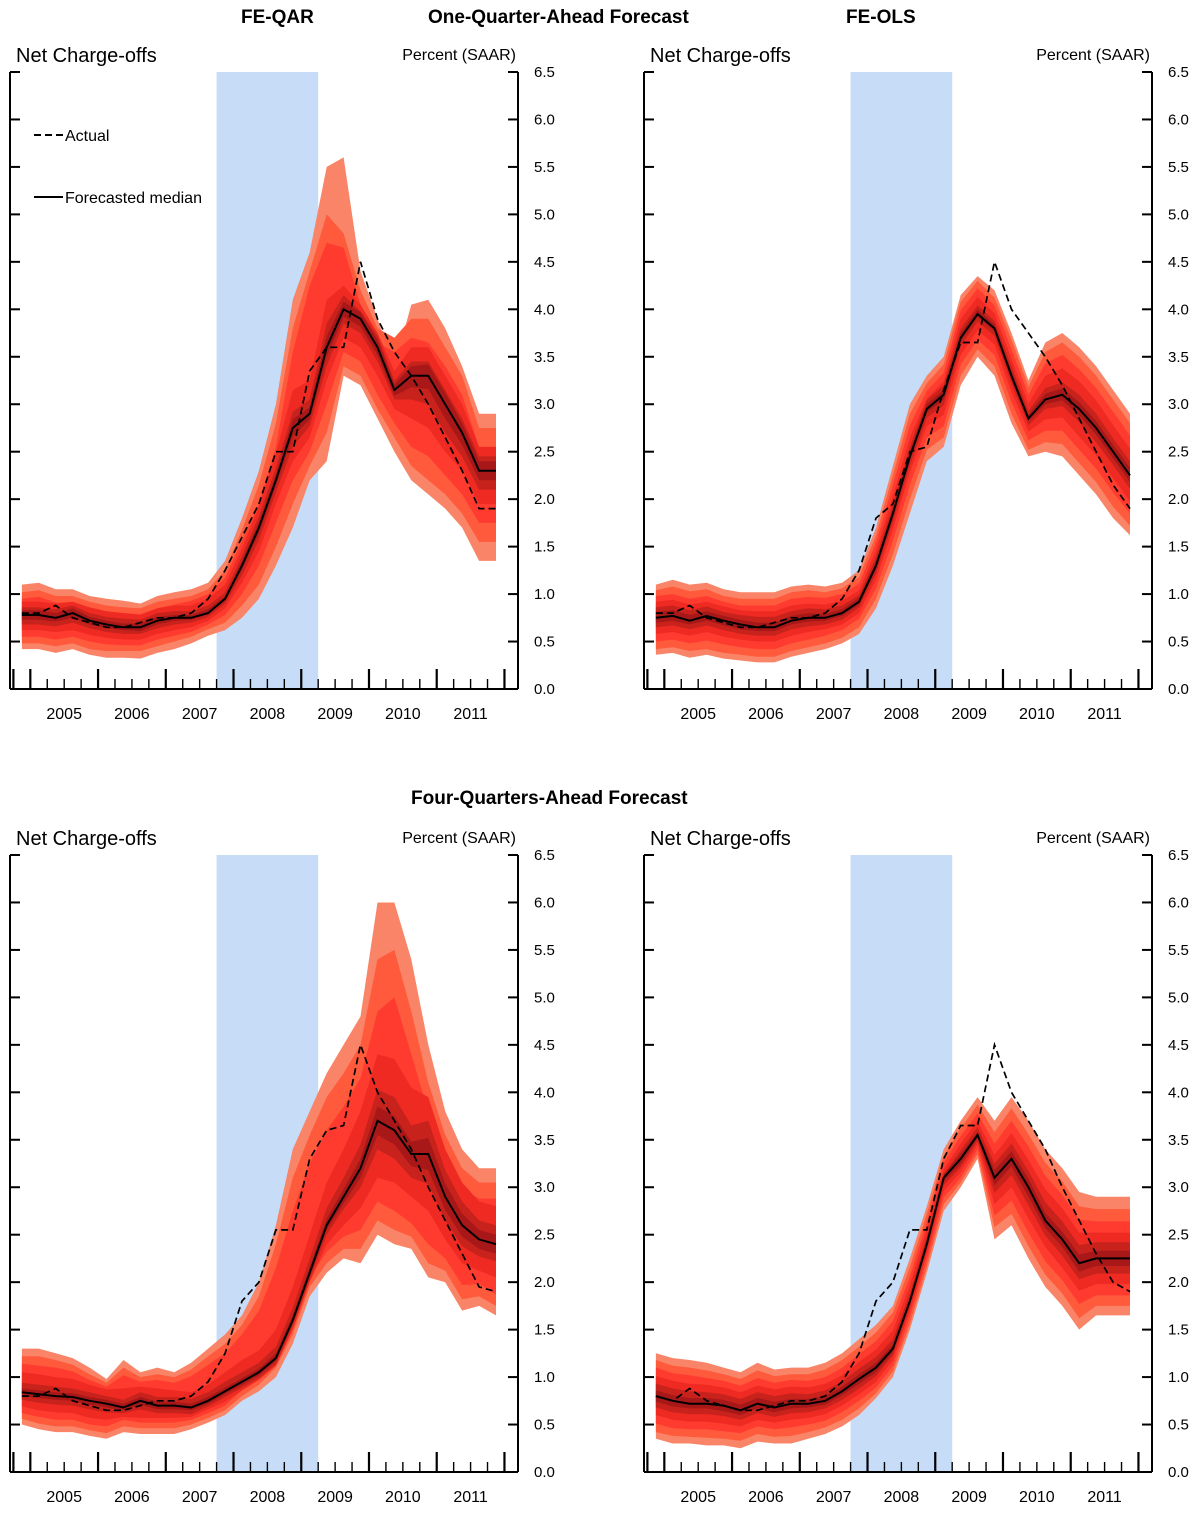 The height and width of the screenshot is (1539, 1197). I want to click on header-fe-qar: FE-QAR, so click(277, 17).